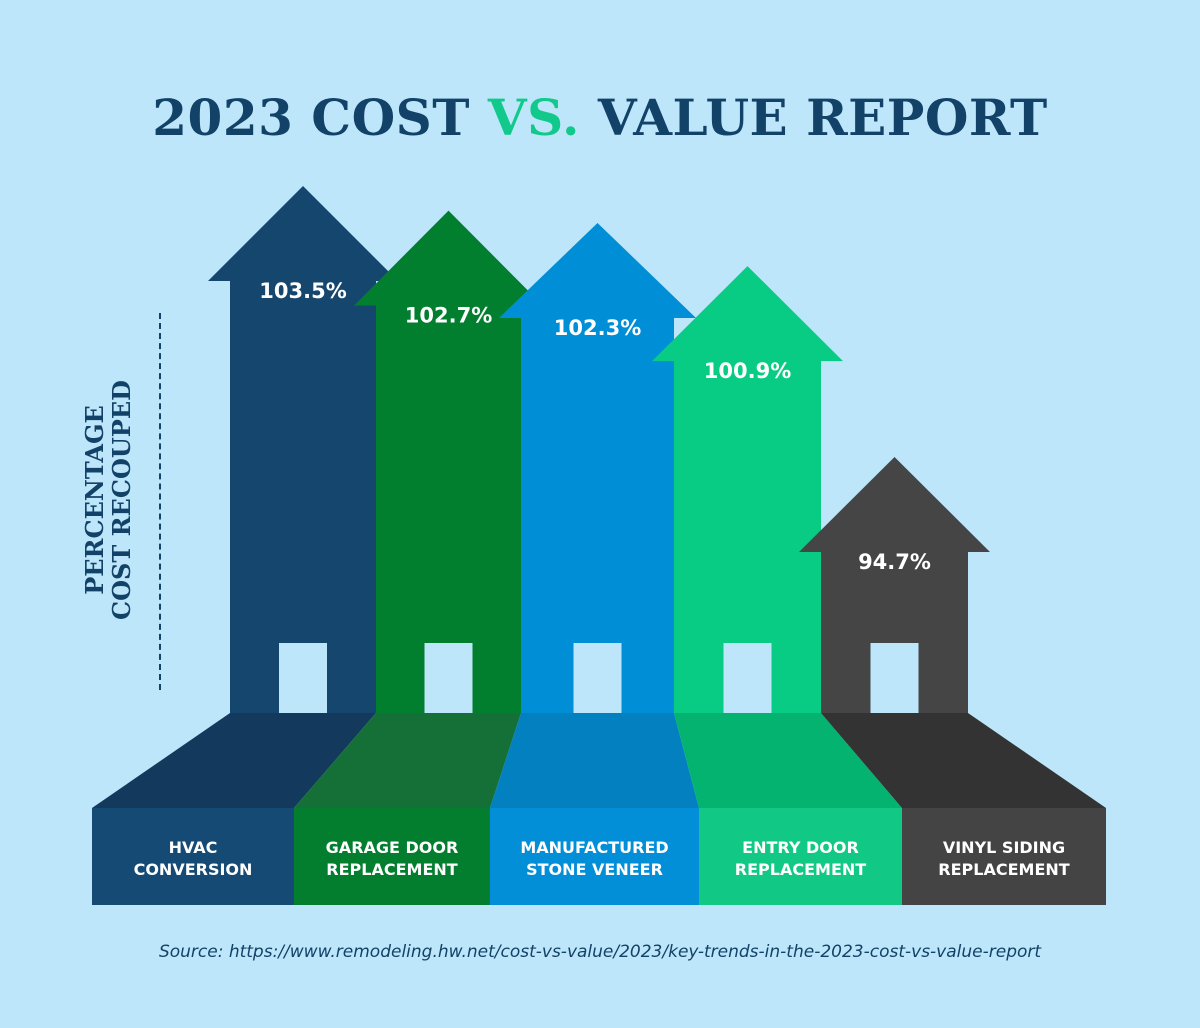 This screenshot has height=1028, width=1200. What do you see at coordinates (747, 371) in the screenshot?
I see `bar-value-label: 100.9%` at bounding box center [747, 371].